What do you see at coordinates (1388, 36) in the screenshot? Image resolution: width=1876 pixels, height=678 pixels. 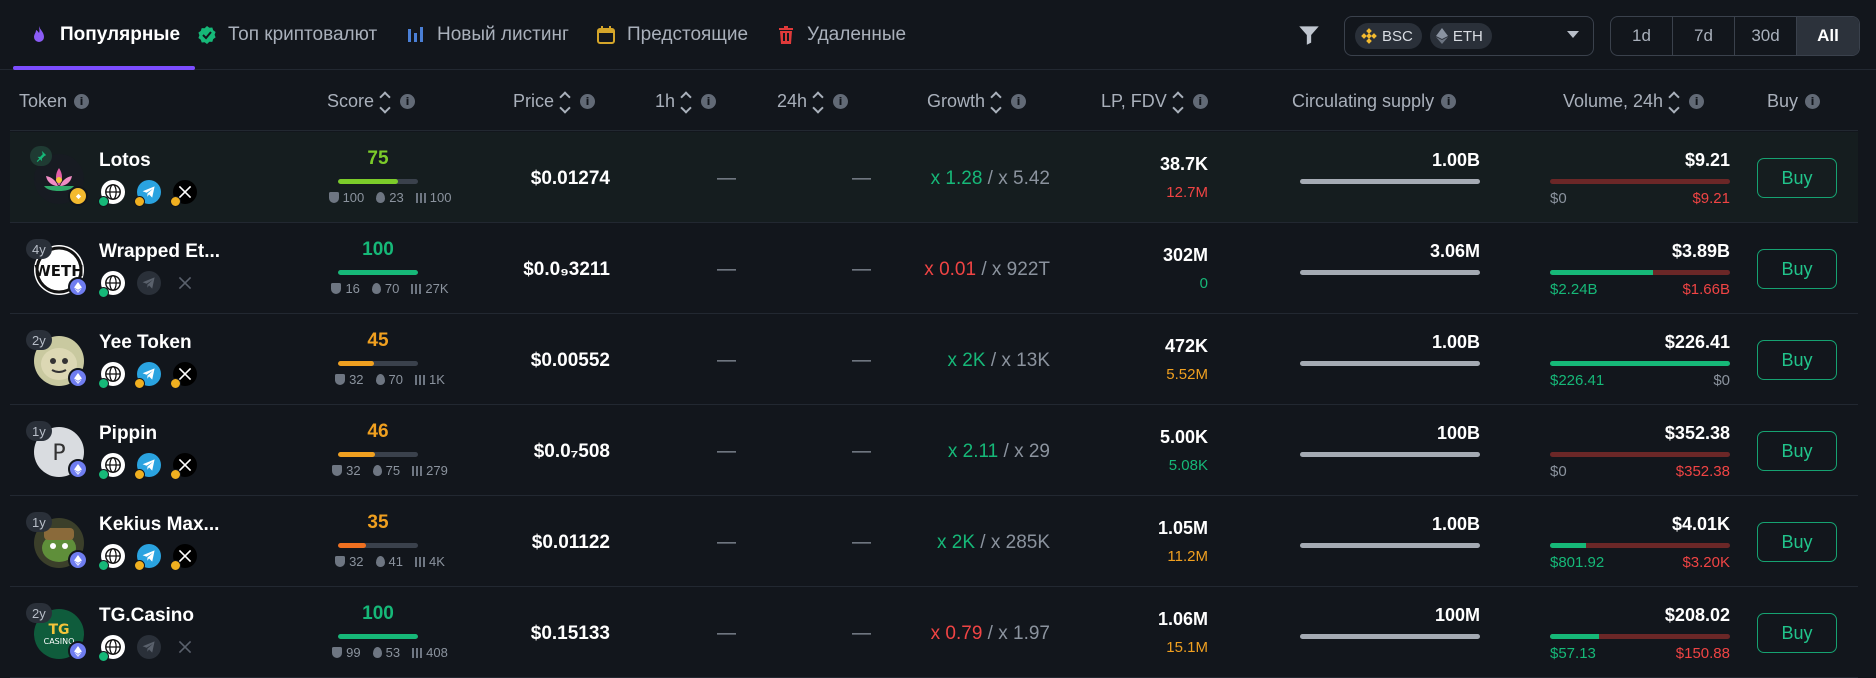 I see `chain-chip-bsc: BSC` at bounding box center [1388, 36].